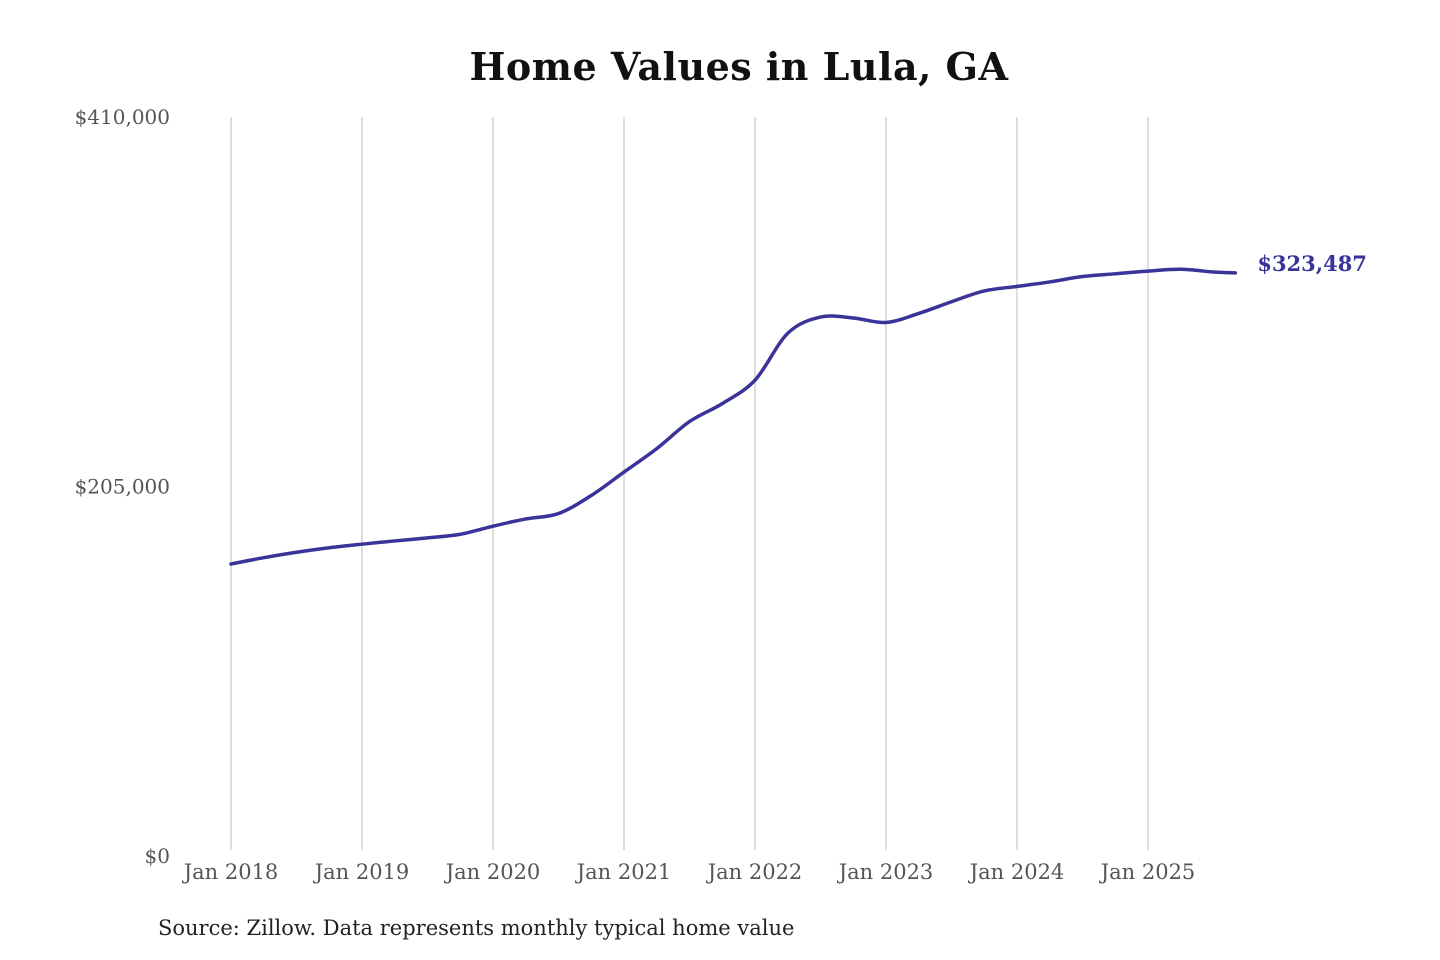  I want to click on x-tick-label: Jan 2020, so click(492, 872).